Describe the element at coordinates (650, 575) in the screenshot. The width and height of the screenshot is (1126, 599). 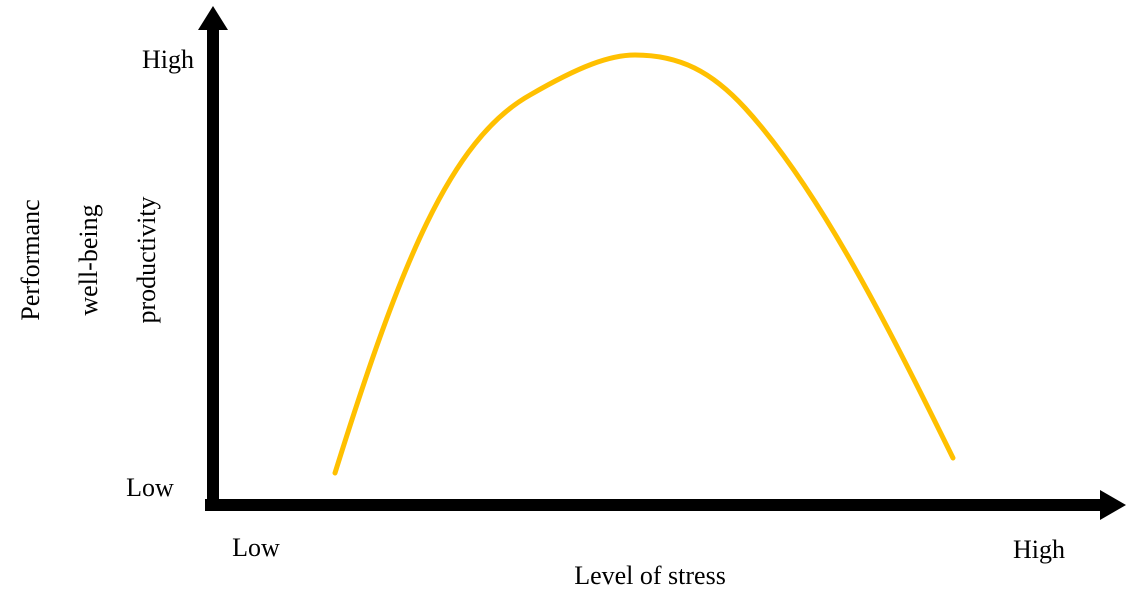
I see `x-axis-label: Level of stress` at that location.